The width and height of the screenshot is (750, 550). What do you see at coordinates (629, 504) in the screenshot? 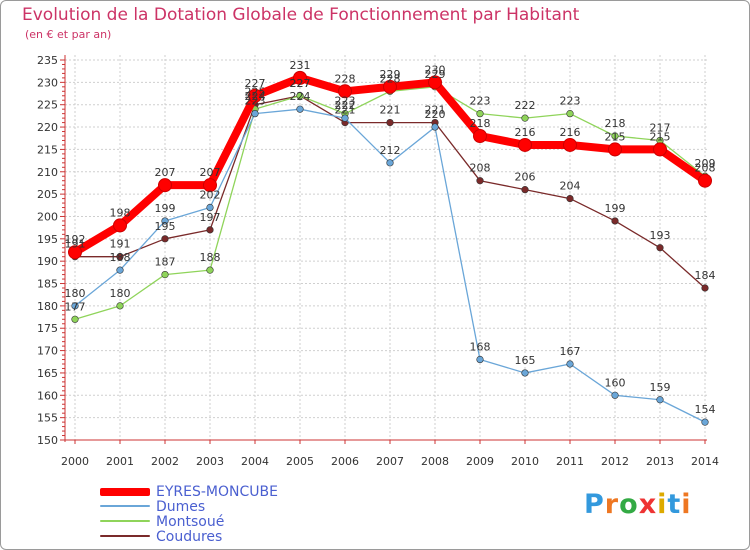
I see `logo-letter: o` at bounding box center [629, 504].